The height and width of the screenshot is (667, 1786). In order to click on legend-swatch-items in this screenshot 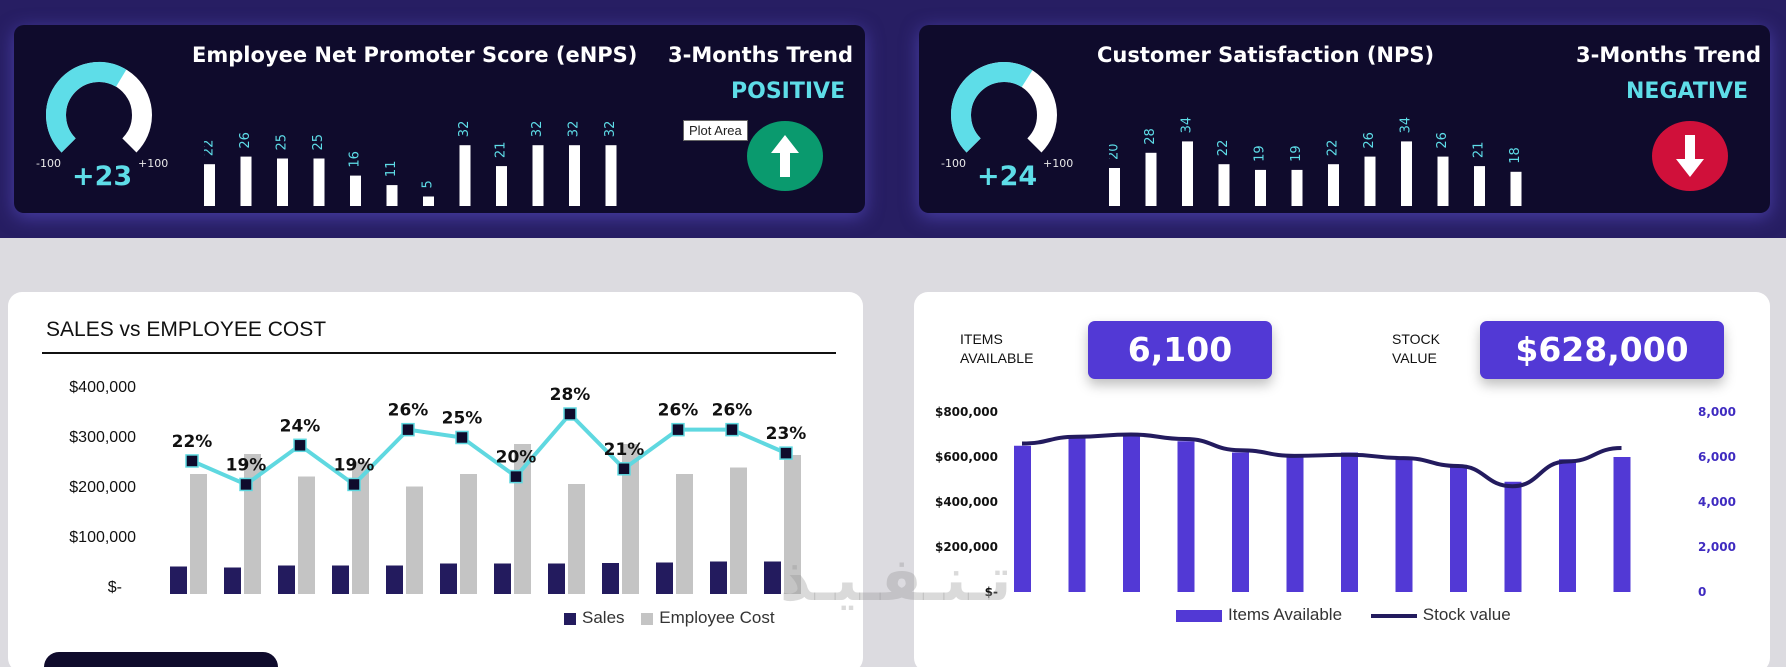, I will do `click(1199, 615)`.